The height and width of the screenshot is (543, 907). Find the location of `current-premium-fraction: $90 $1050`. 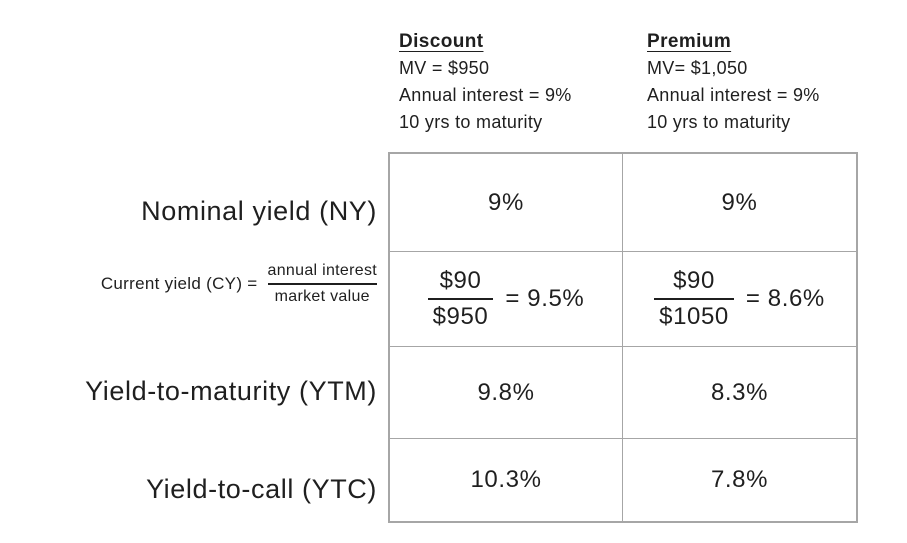

current-premium-fraction: $90 $1050 is located at coordinates (694, 299).